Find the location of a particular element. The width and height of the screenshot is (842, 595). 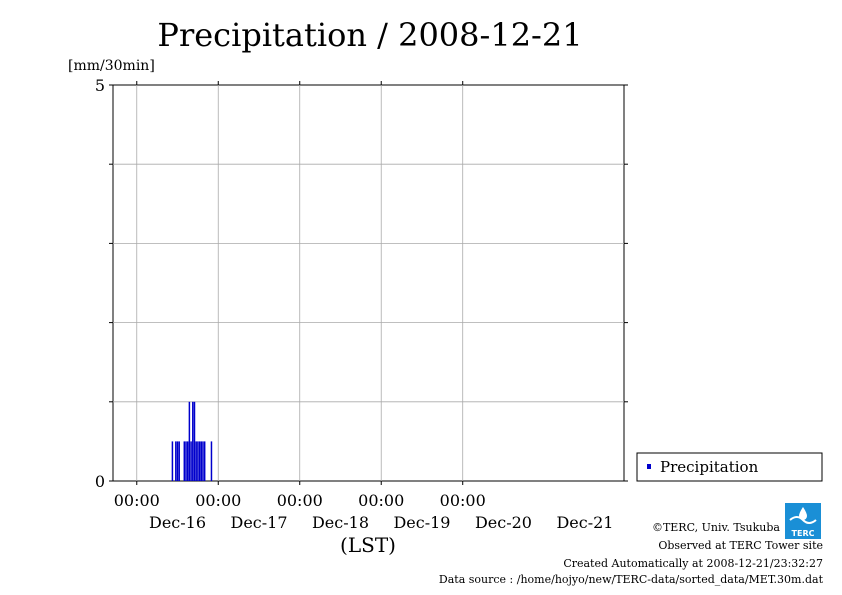

x-day-label: Dec-16 is located at coordinates (177, 522).